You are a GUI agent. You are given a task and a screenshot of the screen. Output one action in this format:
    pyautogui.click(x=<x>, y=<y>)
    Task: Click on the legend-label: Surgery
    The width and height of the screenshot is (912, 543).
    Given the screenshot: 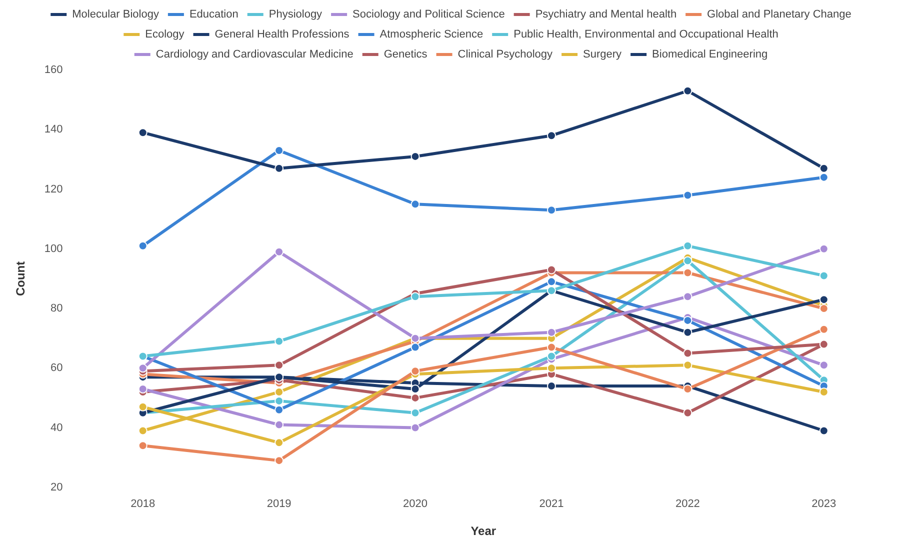 What is the action you would take?
    pyautogui.click(x=602, y=54)
    